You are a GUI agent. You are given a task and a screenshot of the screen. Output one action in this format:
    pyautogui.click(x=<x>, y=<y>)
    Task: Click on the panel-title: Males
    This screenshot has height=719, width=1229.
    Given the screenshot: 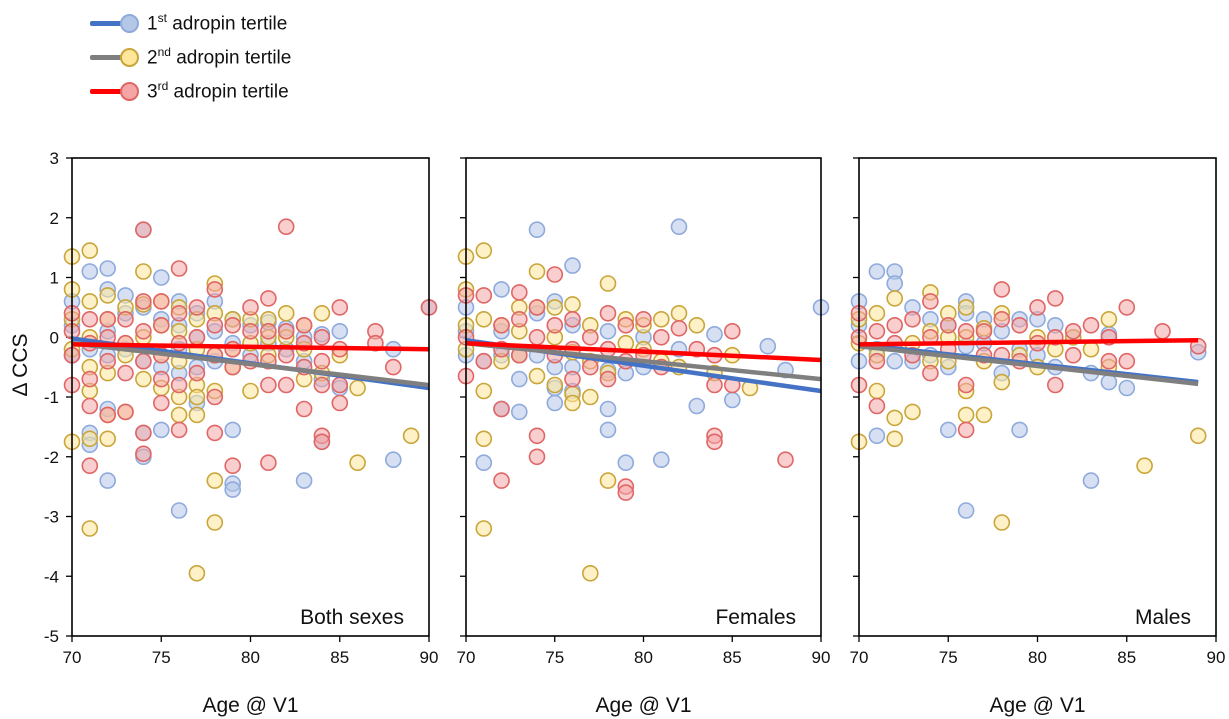 What is the action you would take?
    pyautogui.click(x=1163, y=617)
    